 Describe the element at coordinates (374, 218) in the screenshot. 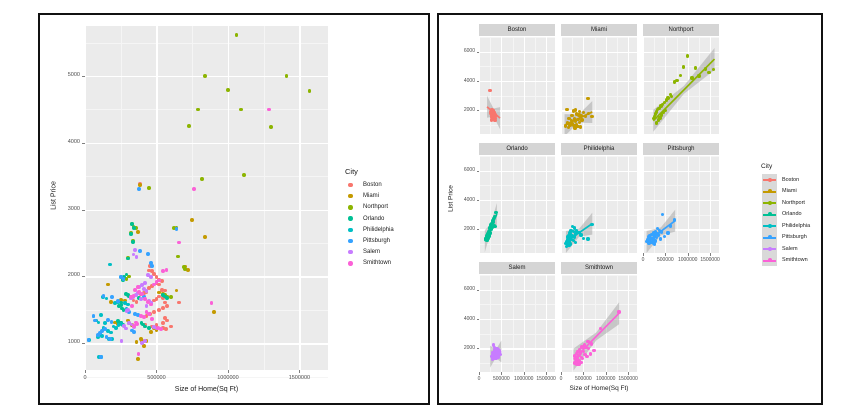

I see `legend-item-label: Orlando` at that location.